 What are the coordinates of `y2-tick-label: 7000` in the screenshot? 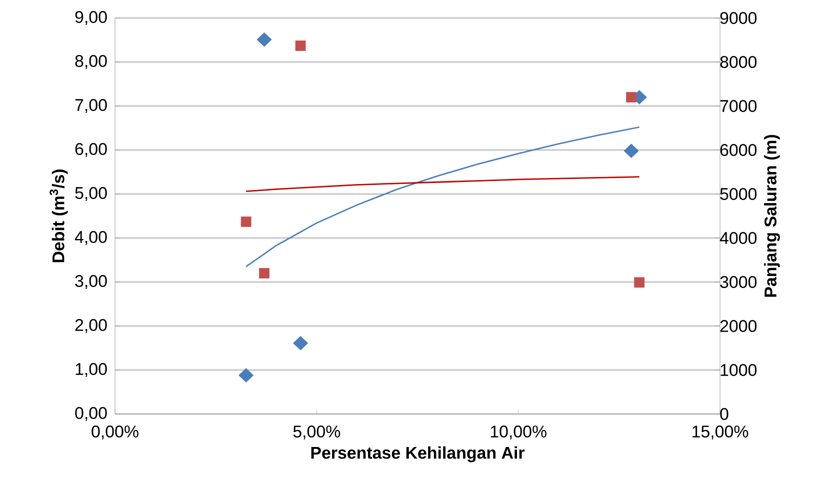 It's located at (738, 106).